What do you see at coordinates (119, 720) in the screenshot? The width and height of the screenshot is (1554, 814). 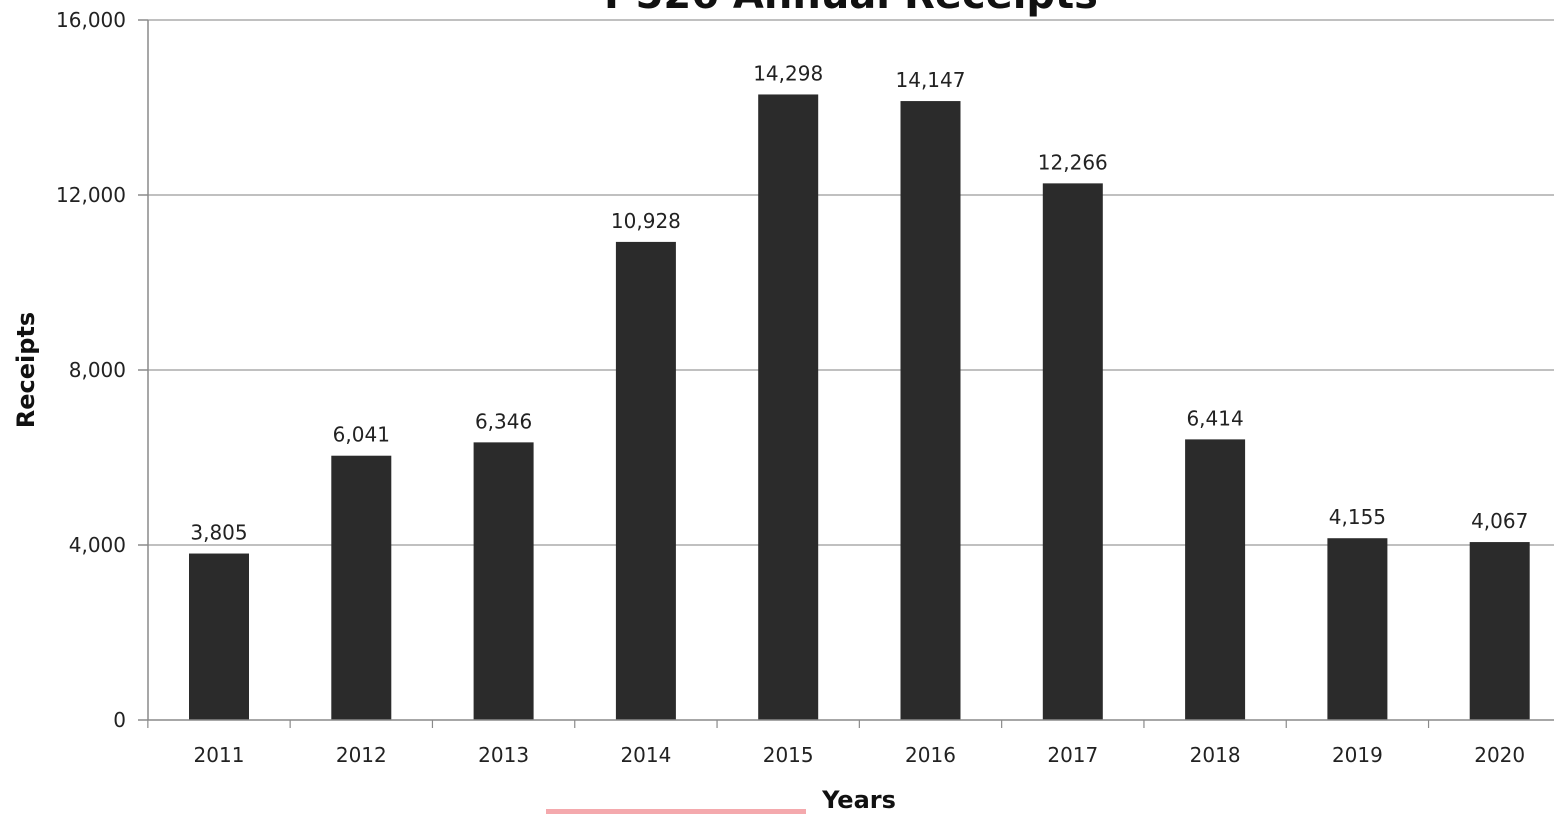 I see `y-tick-label: 0` at bounding box center [119, 720].